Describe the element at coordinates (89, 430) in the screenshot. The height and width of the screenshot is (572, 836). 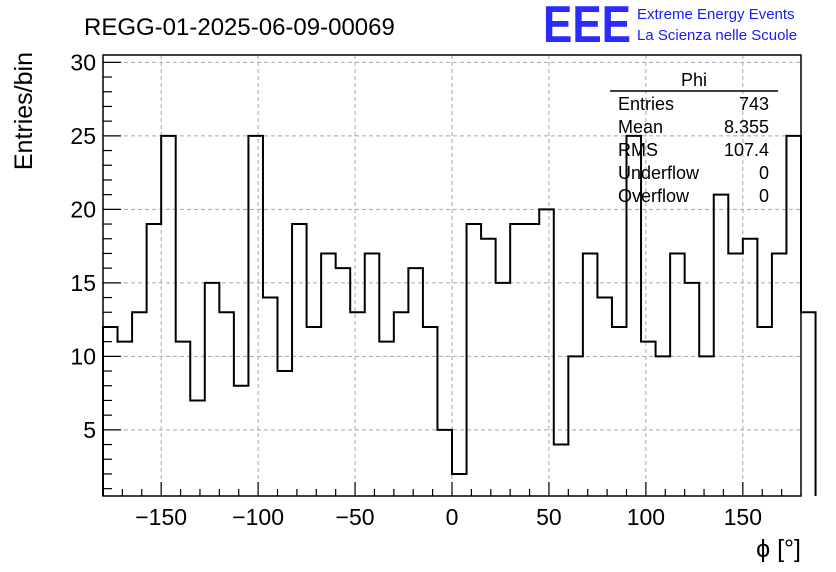
I see `y-tick-label: 5` at that location.